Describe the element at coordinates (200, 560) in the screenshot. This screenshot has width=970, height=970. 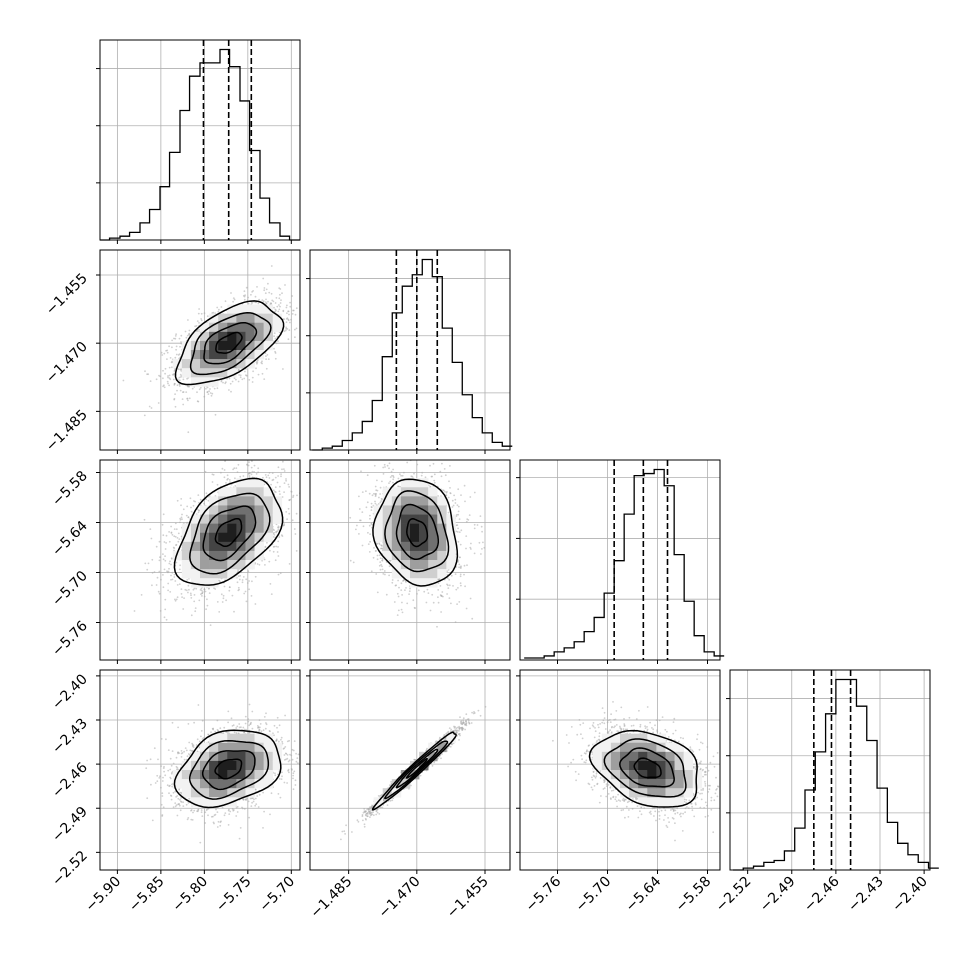
I see `pair-panel-content` at that location.